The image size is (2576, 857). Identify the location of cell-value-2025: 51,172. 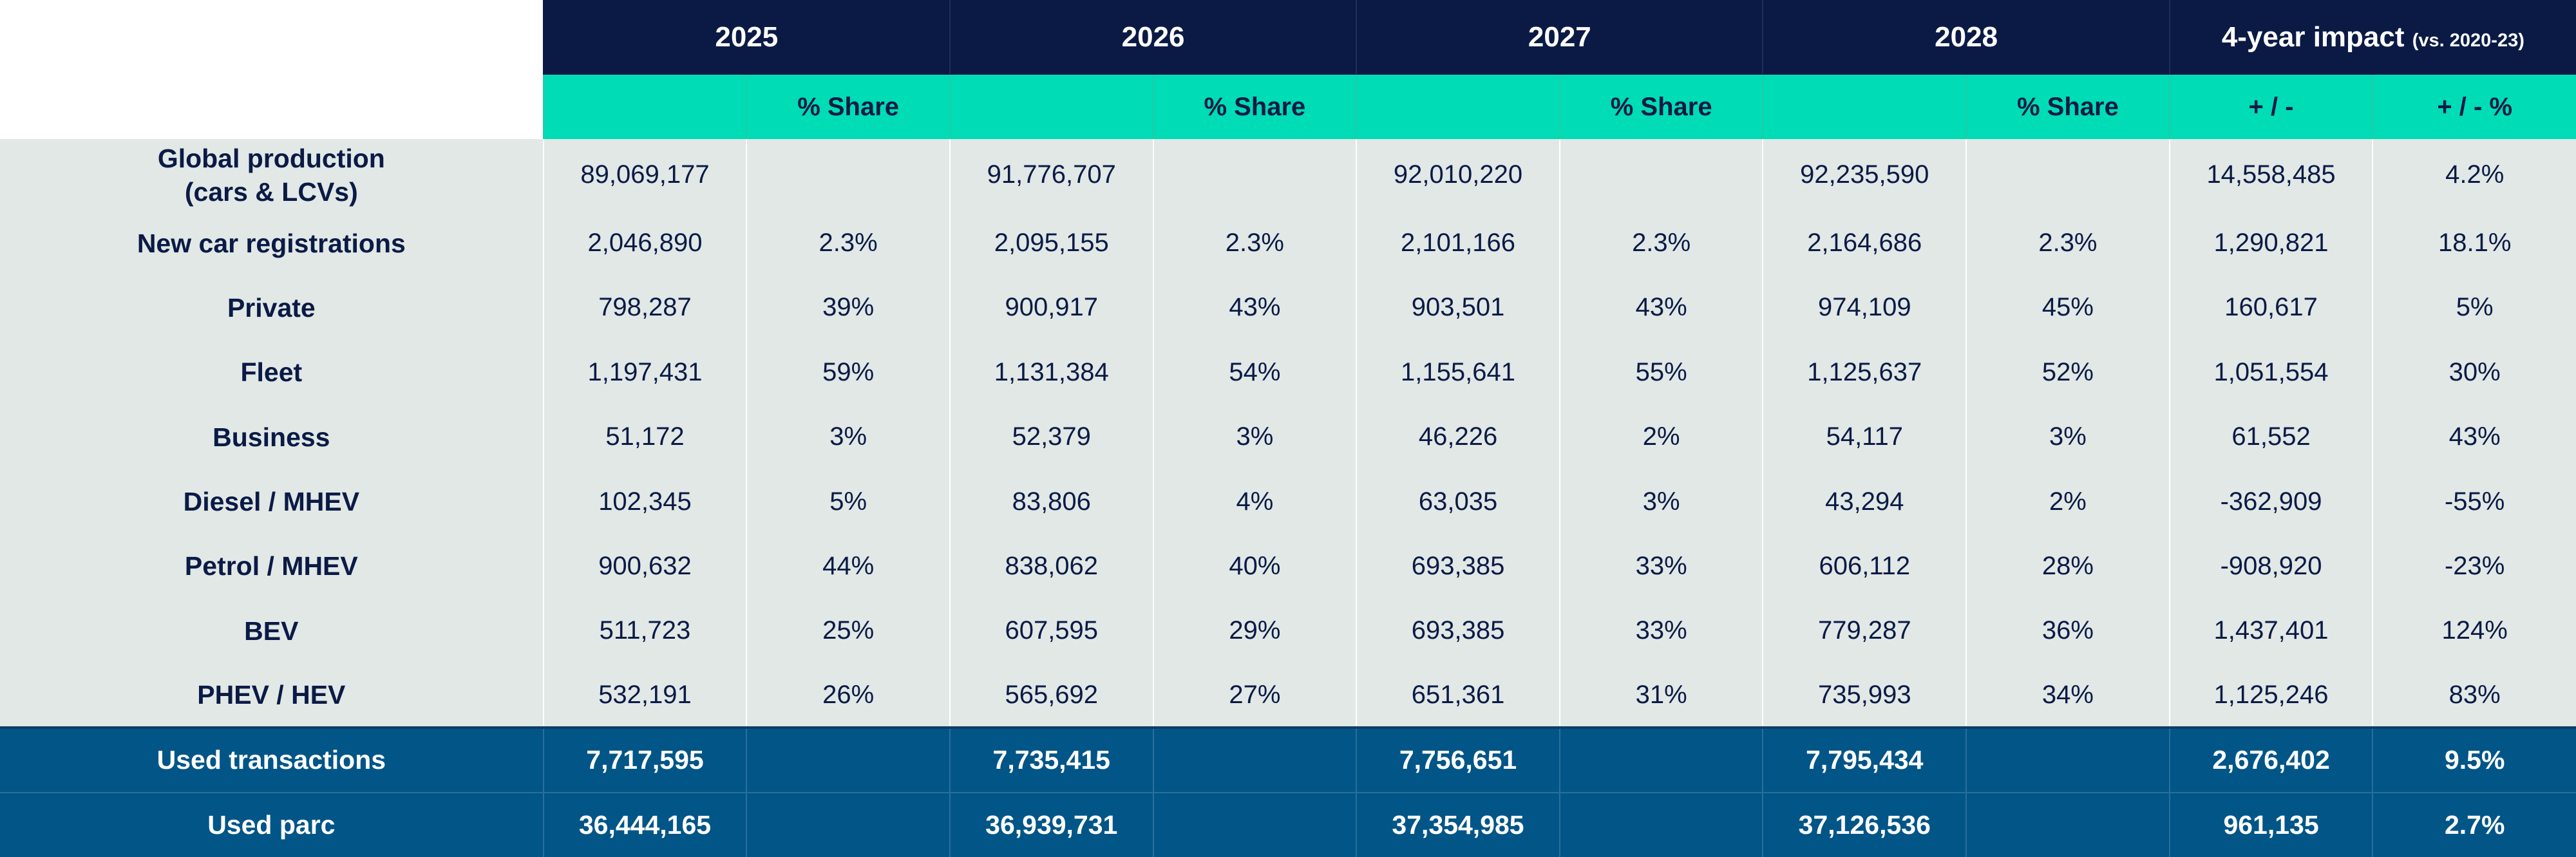
(644, 436).